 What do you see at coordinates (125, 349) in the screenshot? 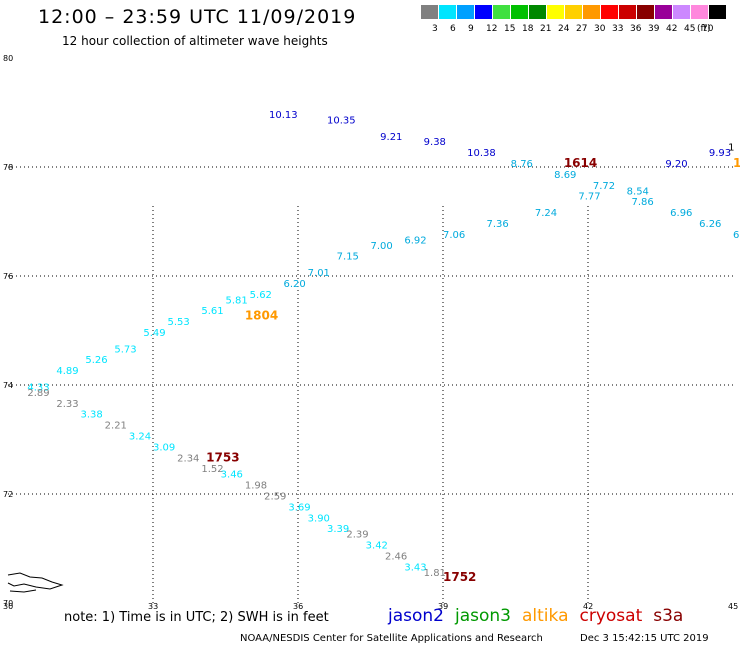
I see `wave-height-value: 5.73` at bounding box center [125, 349].